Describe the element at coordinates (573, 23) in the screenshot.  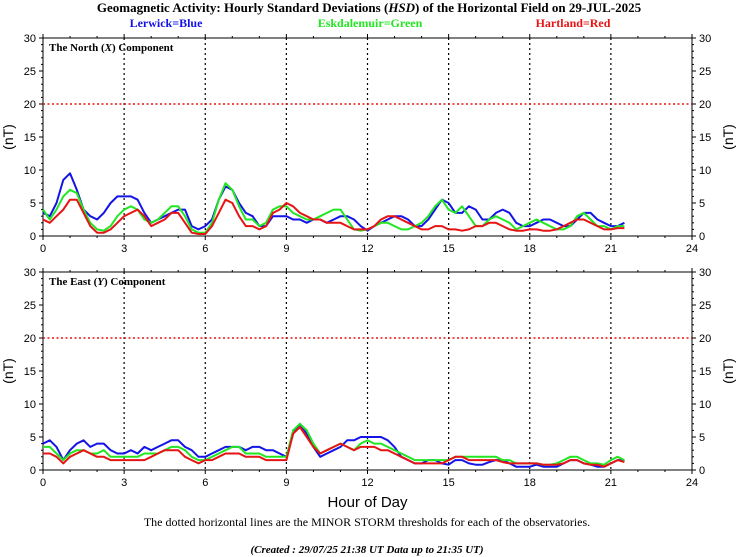
I see `legend-hartland: Hartland=Red` at that location.